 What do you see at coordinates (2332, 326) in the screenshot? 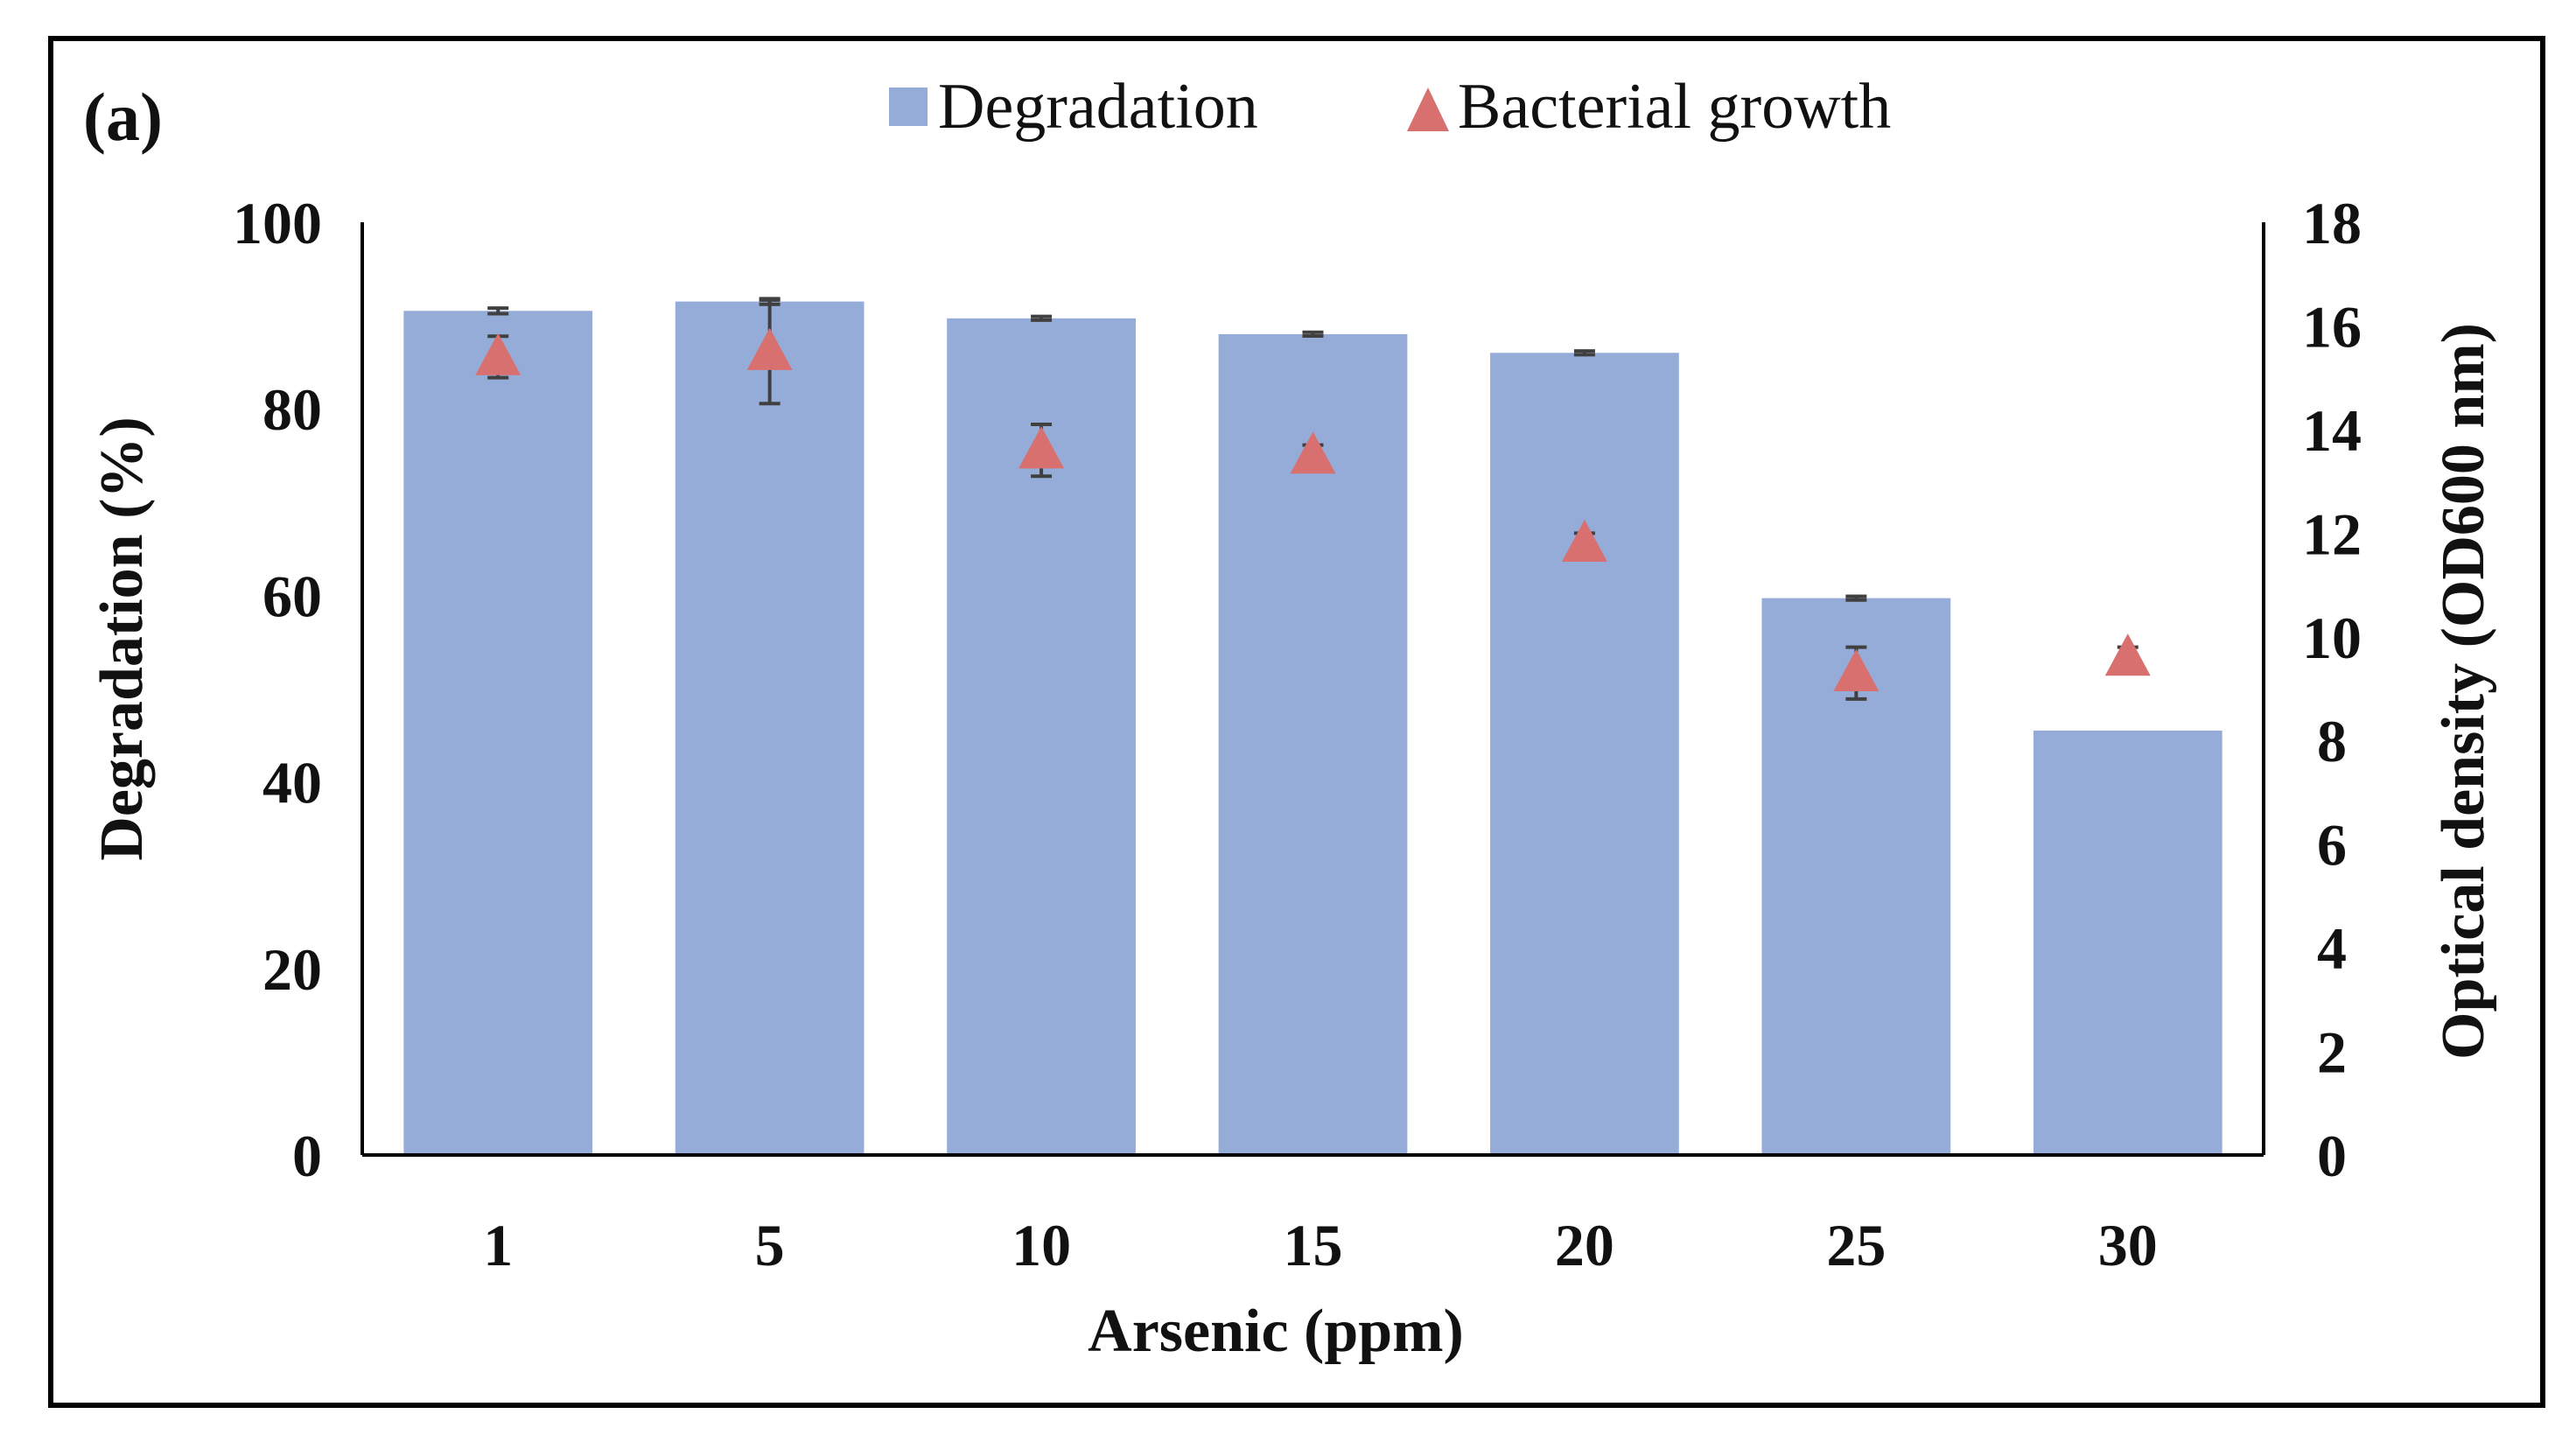
I see `y2-tick-label: 16` at bounding box center [2332, 326].